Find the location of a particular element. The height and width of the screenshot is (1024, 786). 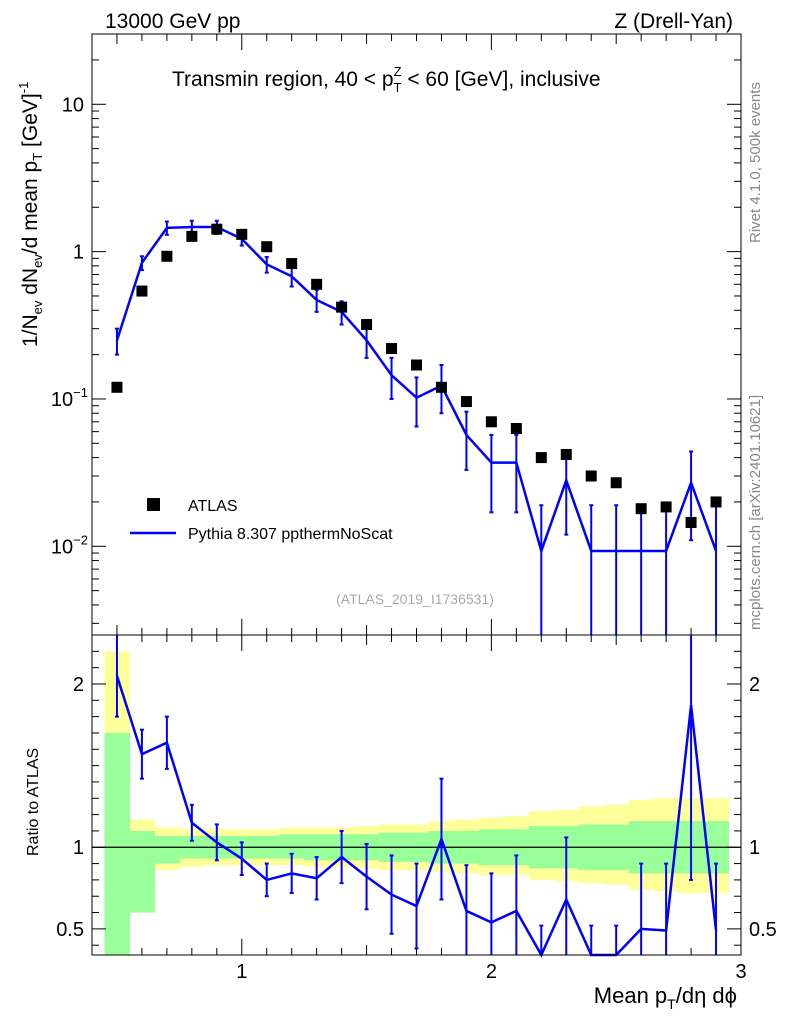

x-tick-label: 1 is located at coordinates (241, 972).